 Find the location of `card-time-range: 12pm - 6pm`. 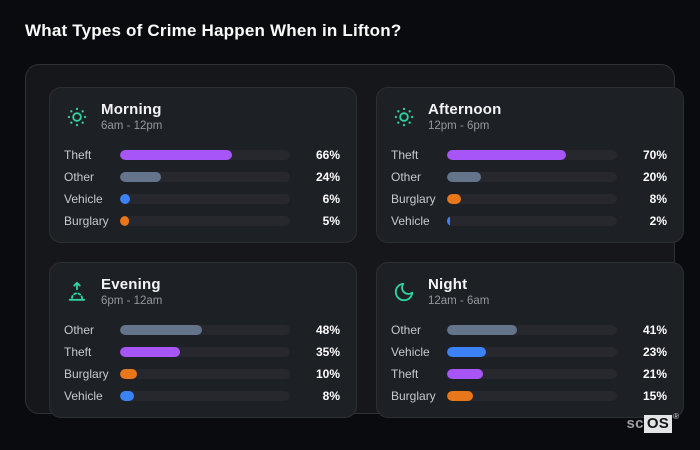

card-time-range: 12pm - 6pm is located at coordinates (459, 126).